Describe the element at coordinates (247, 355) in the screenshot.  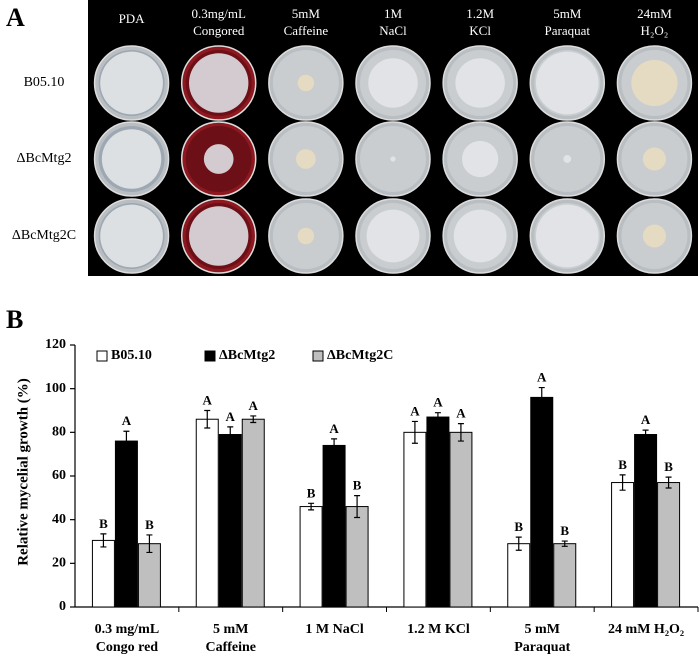
I see `legend-label: ΔBcMtg2` at that location.